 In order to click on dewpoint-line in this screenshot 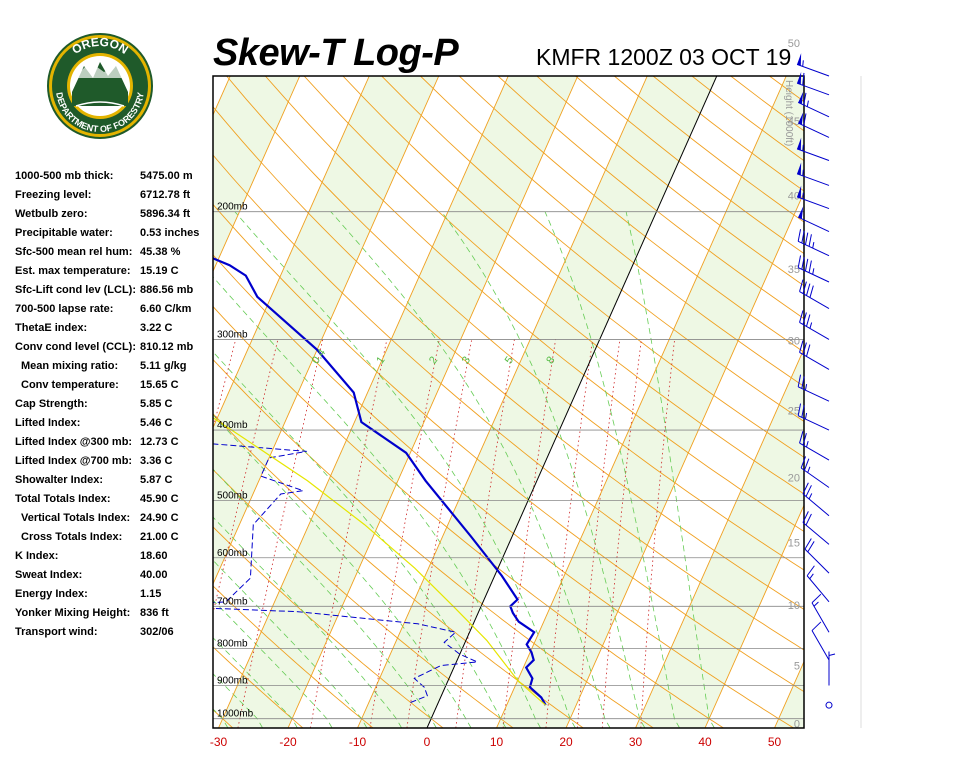, I will do `click(346, 573)`.